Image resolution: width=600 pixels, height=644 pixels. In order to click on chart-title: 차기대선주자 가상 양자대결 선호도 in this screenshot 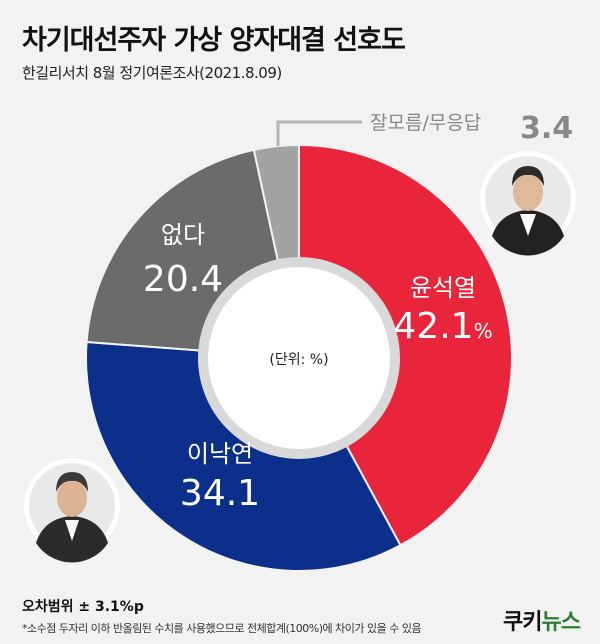, I will do `click(214, 40)`.